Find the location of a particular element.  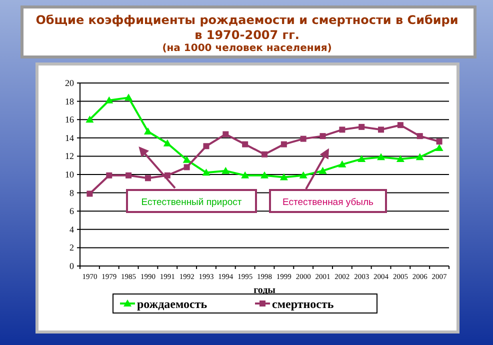

annotation: Естественная убыль is located at coordinates (328, 202).